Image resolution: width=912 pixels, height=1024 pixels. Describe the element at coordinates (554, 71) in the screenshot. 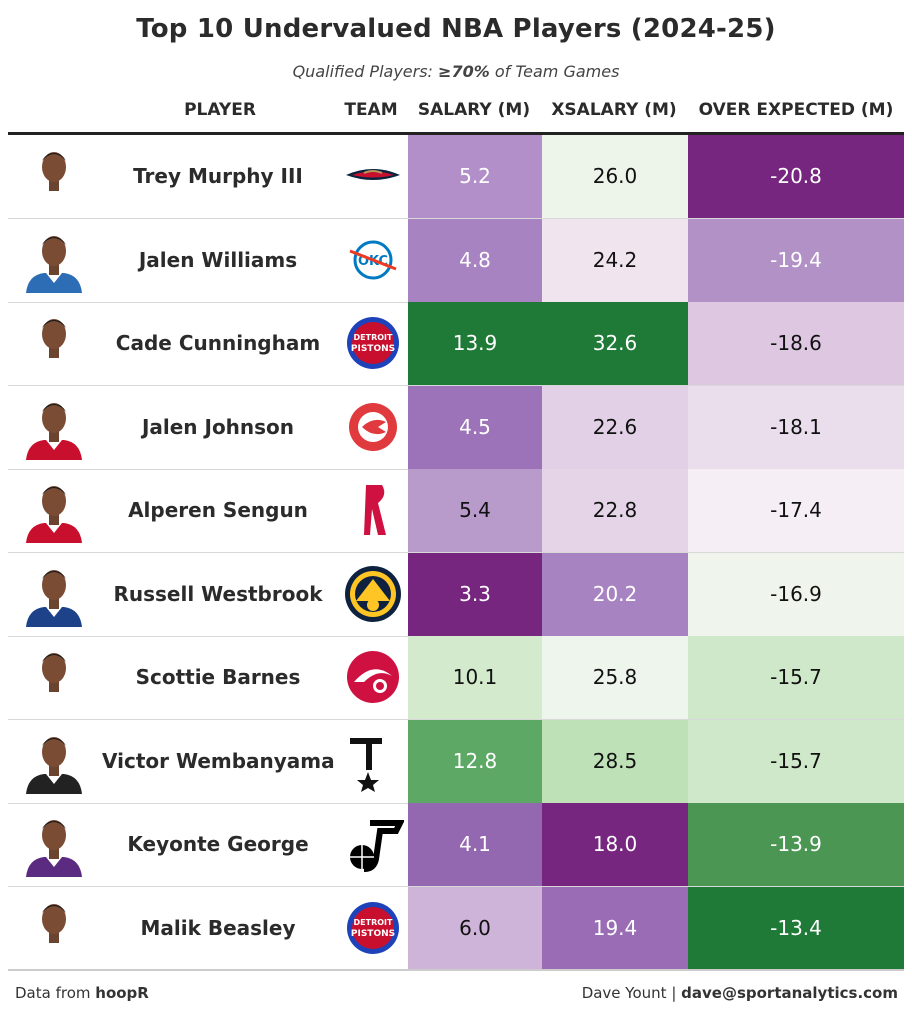

I see `subtitle-suffix: of Team Games` at that location.